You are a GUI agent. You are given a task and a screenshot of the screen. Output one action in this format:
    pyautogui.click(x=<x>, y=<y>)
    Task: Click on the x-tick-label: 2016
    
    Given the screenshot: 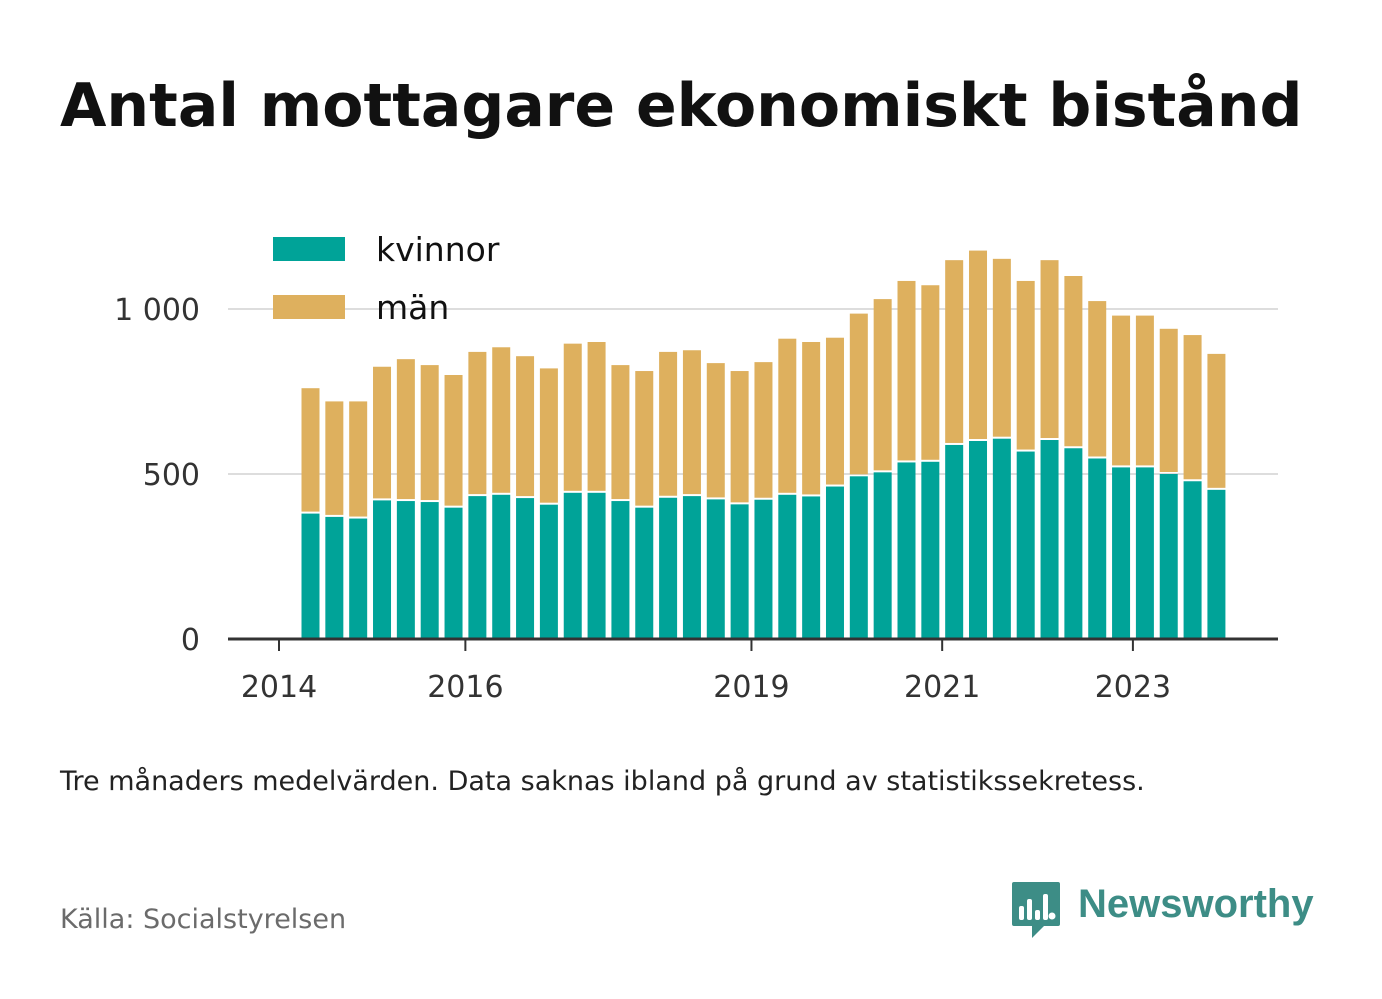 What is the action you would take?
    pyautogui.click(x=465, y=687)
    